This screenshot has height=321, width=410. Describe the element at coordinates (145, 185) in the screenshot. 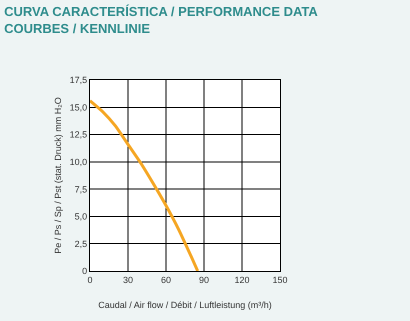

I see `line-series` at that location.